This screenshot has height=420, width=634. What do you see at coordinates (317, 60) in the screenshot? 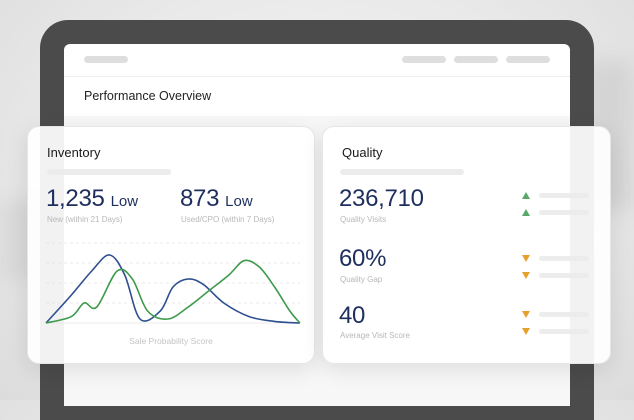
I see `top-bar` at bounding box center [317, 60].